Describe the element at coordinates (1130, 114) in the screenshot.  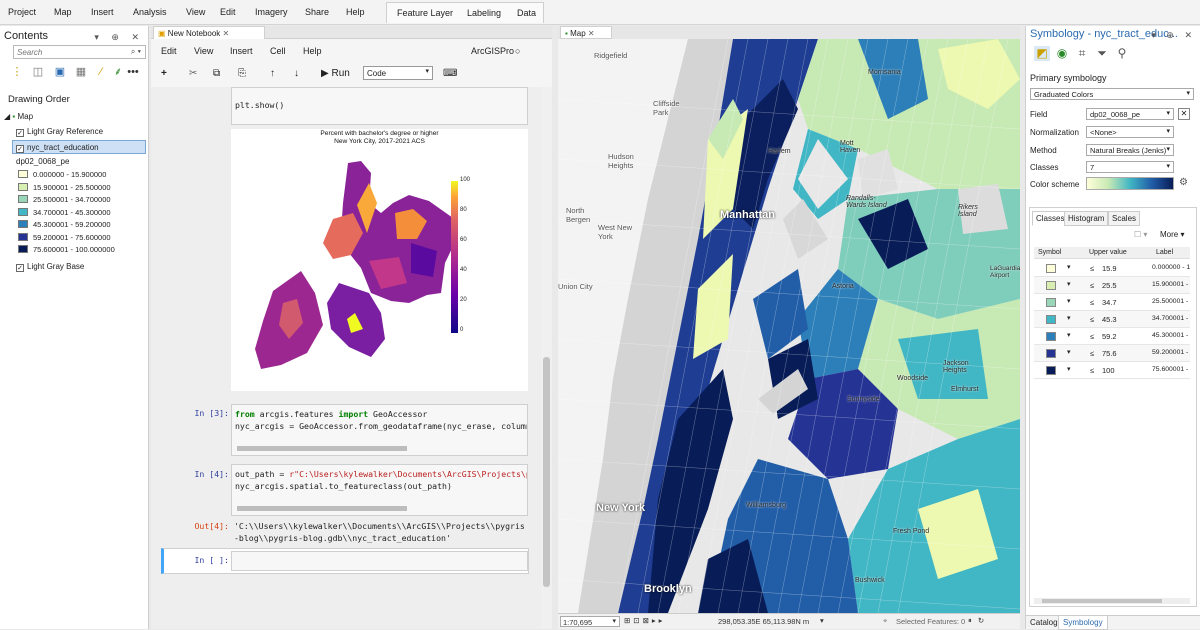
I see `field-select: dp02_0068_pe ▾` at that location.